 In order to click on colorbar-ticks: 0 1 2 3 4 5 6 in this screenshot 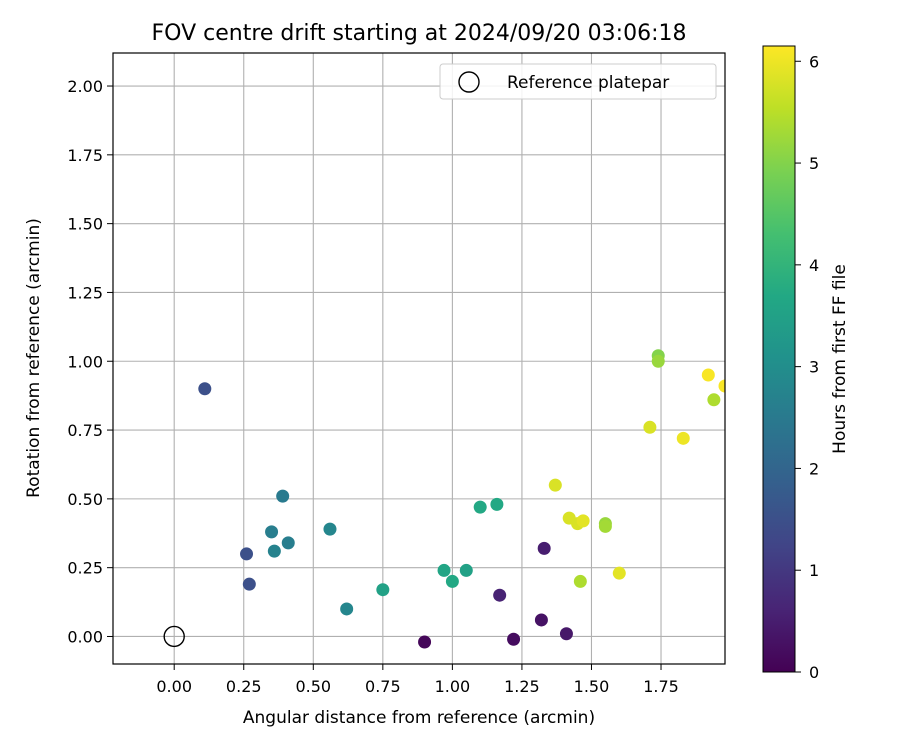, I will do `click(807, 367)`.